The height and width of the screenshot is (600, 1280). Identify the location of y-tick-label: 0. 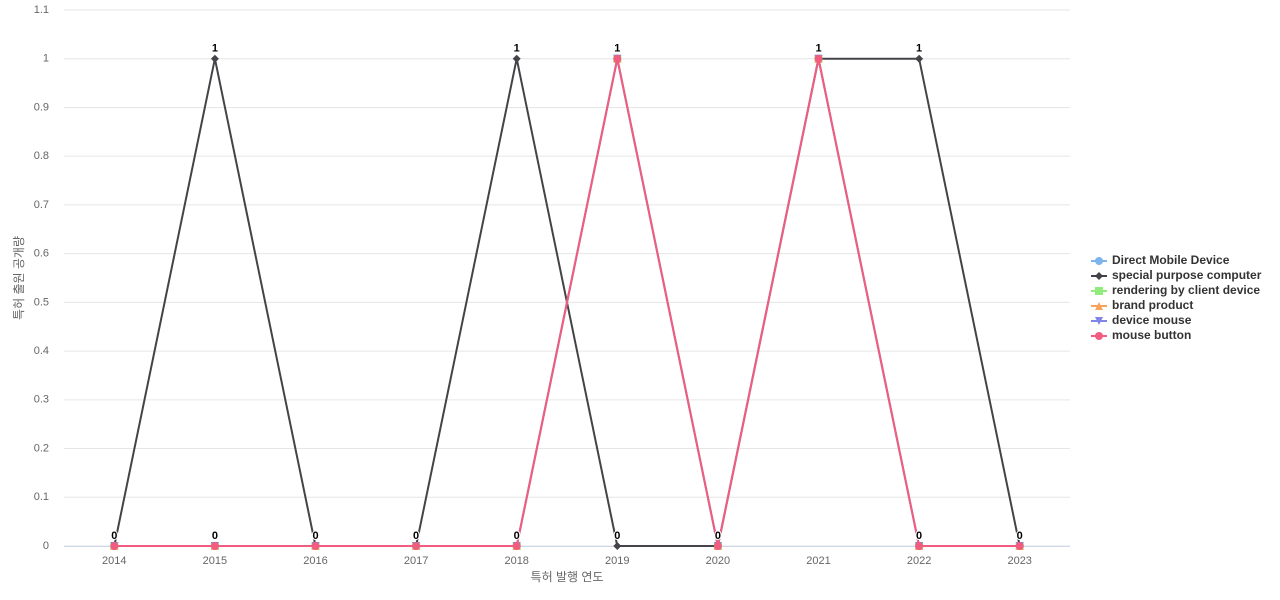
(46, 546).